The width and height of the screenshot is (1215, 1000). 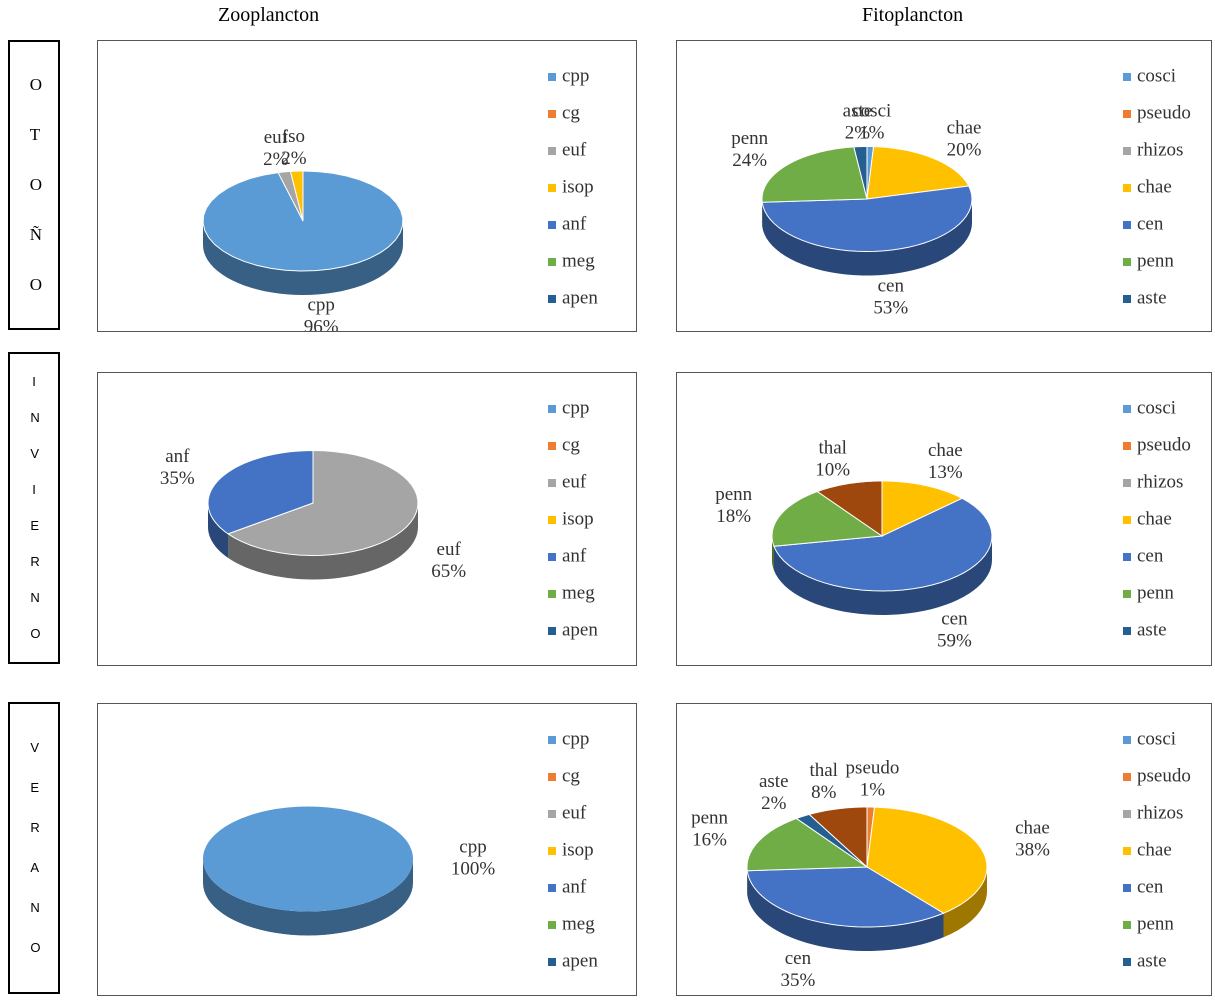 What do you see at coordinates (709, 839) in the screenshot?
I see `data-label: 16%` at bounding box center [709, 839].